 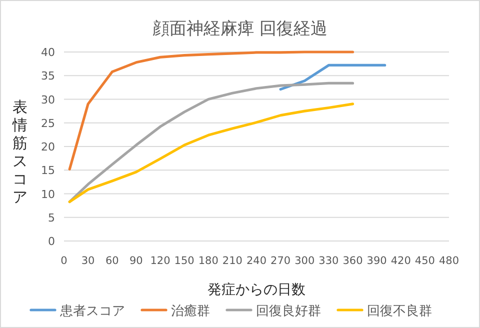 I want to click on x-tick-label: 390, so click(x=376, y=261).